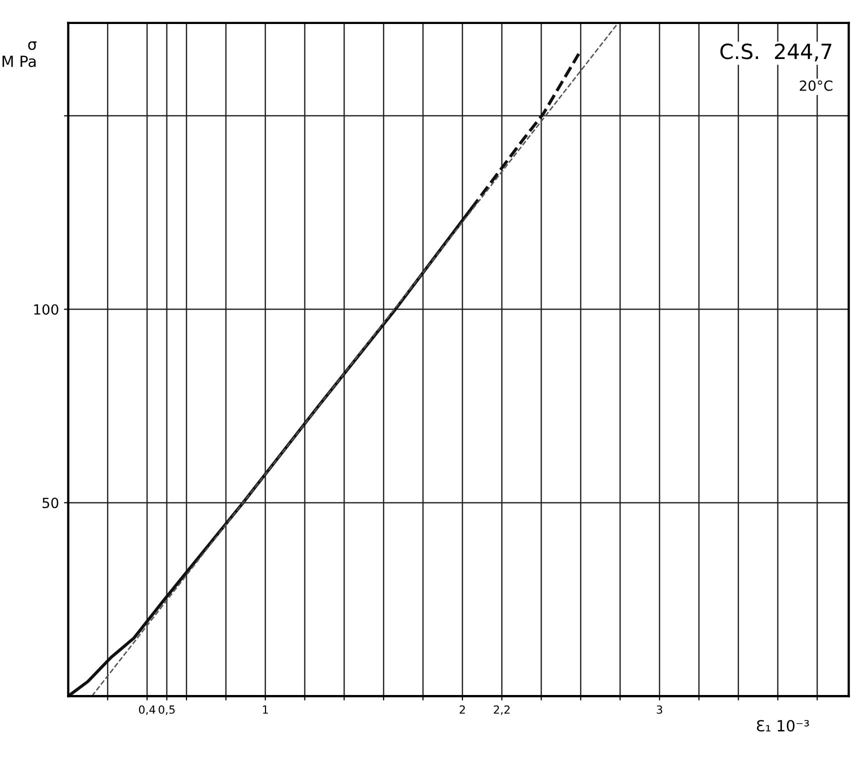 The image size is (853, 765). What do you see at coordinates (147, 710) in the screenshot?
I see `x-tick-label: 0,4` at bounding box center [147, 710].